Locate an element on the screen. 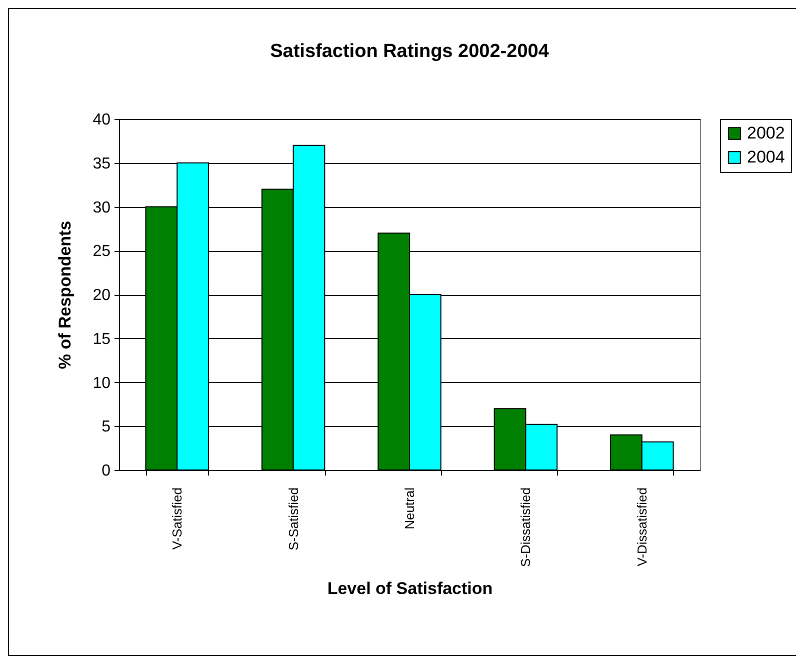 This screenshot has height=660, width=796. x-tick-label: S-Satisfied is located at coordinates (293, 519).